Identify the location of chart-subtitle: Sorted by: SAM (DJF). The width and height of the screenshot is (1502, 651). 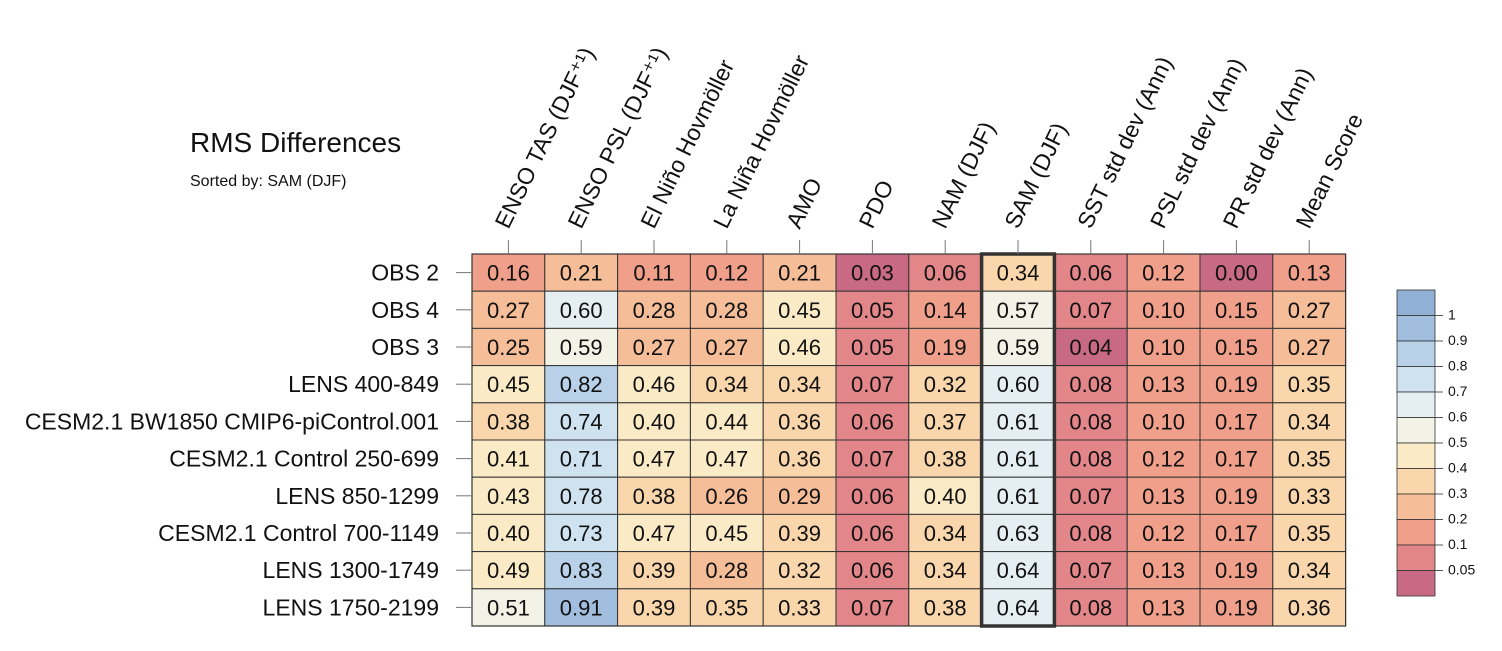
(268, 181).